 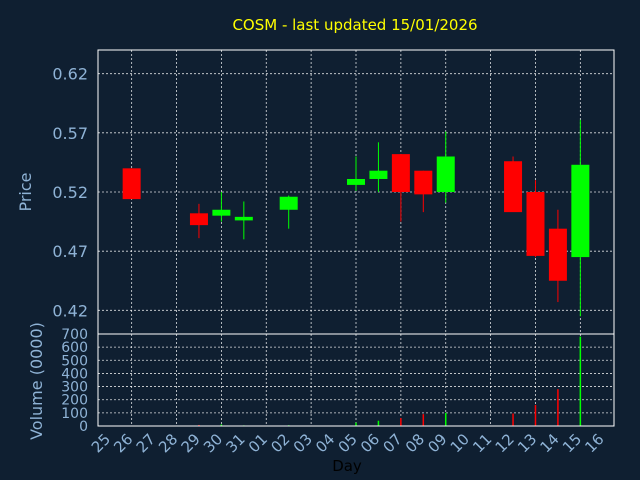 What do you see at coordinates (36, 381) in the screenshot?
I see `volume-axis-label: Volume (0000)` at bounding box center [36, 381].